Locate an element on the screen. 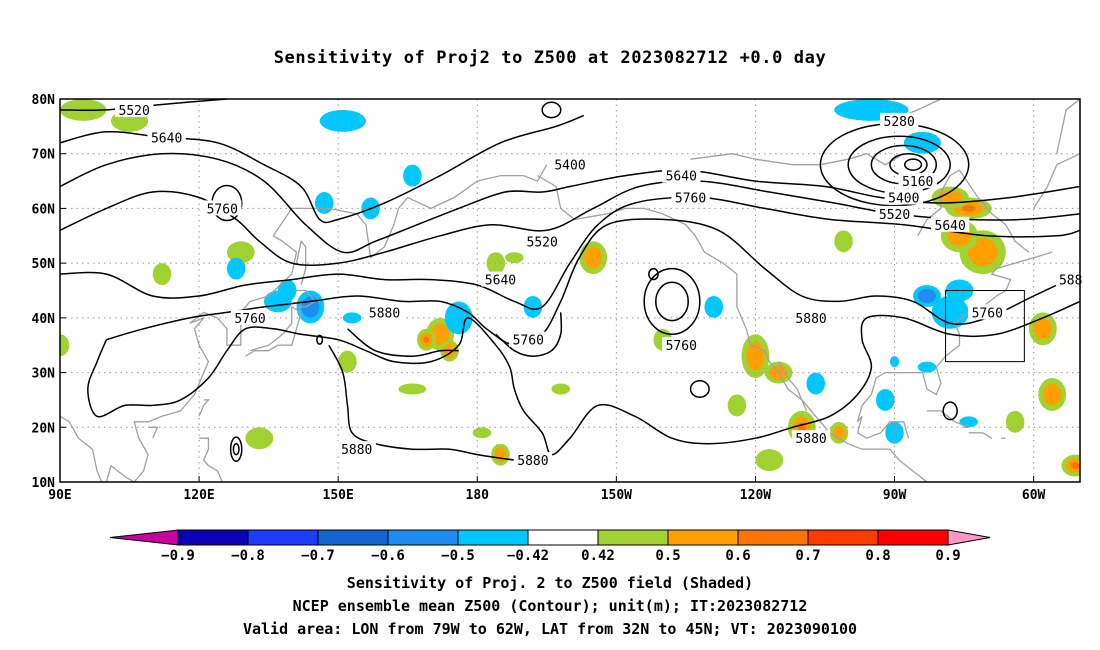 The image size is (1100, 650). colorbar-tick-label: 0.6 is located at coordinates (737, 556).